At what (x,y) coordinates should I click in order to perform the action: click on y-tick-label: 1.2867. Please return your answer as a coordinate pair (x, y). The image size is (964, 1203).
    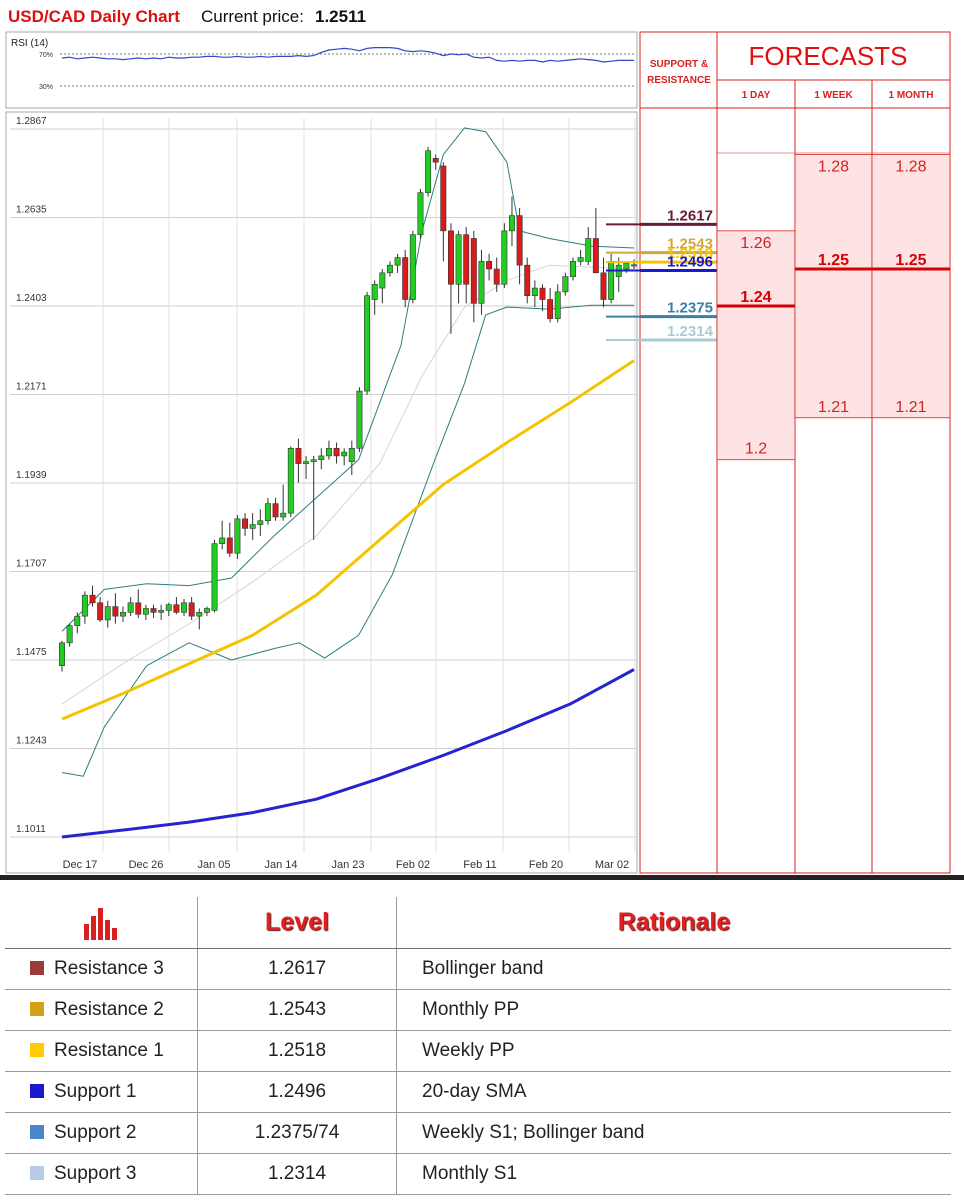
    Looking at the image, I should click on (31, 121).